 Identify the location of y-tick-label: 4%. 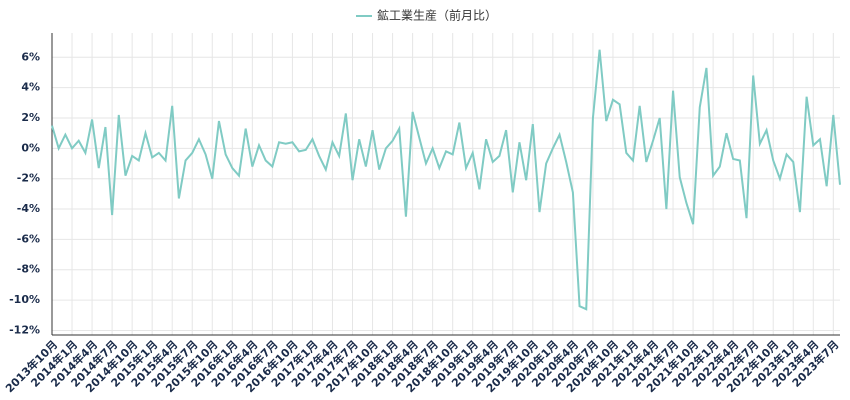
(30, 87).